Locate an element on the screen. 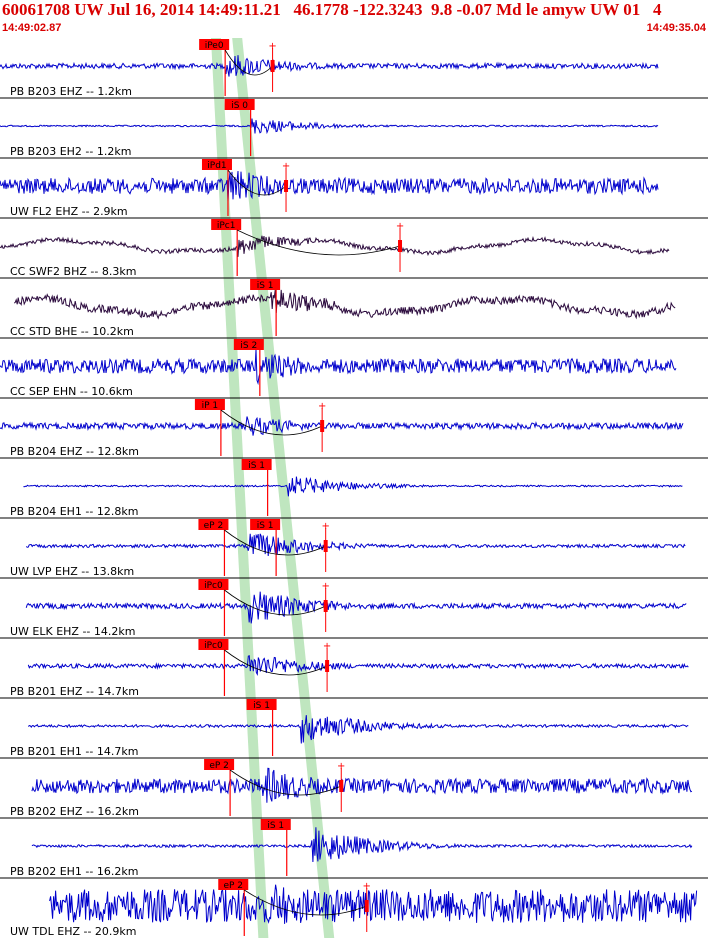 The image size is (708, 938). station-label: CC SEP EHN -- 10.6km is located at coordinates (71, 391).